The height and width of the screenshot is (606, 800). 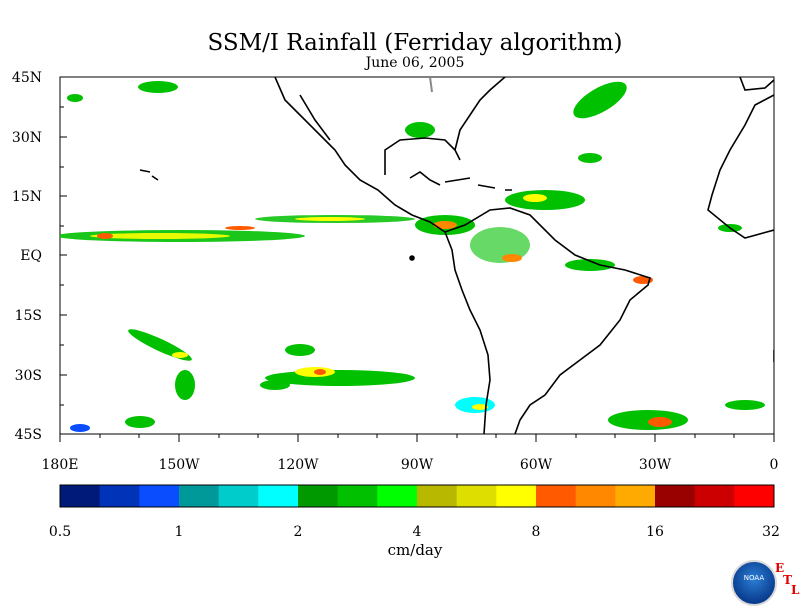 I want to click on colorbar-tick-4: 4, so click(x=417, y=532).